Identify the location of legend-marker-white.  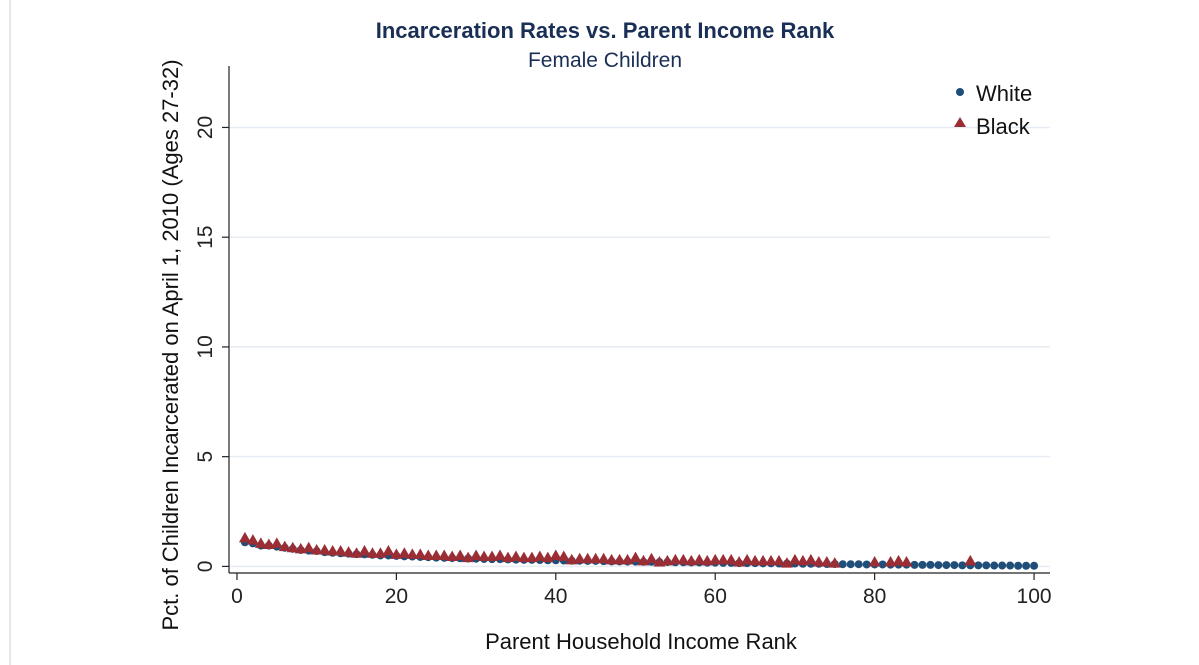
(960, 92).